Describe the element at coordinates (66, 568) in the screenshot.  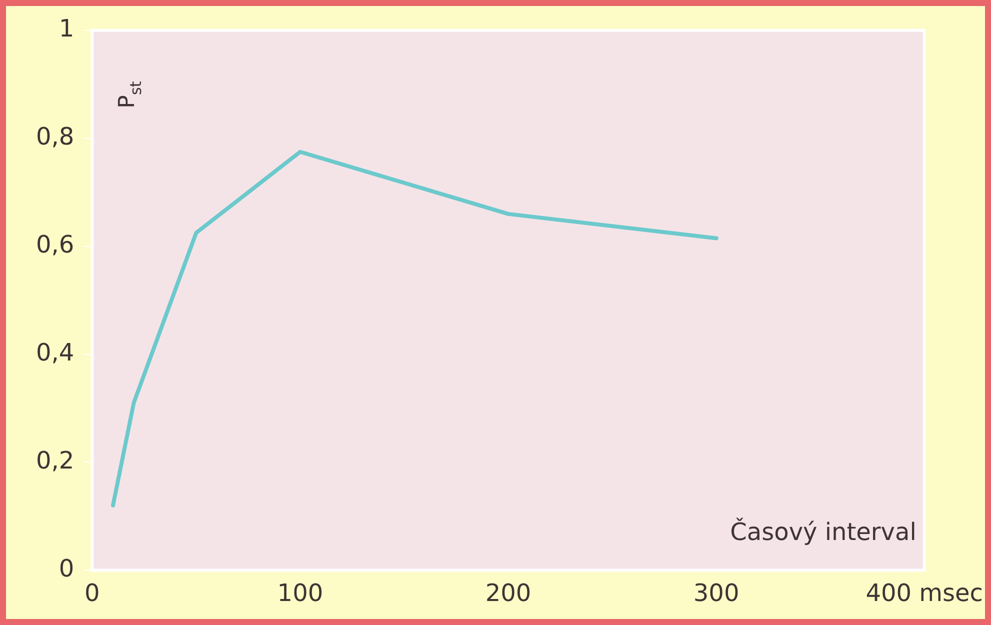
I see `y-tick-label: 0` at that location.